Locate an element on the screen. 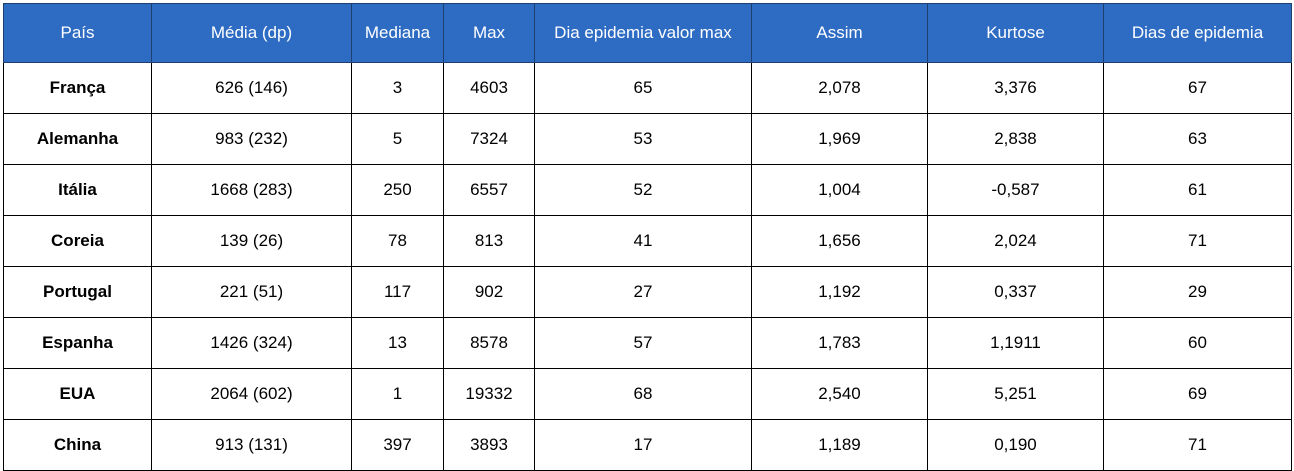  header-cell-kurtosis: Kurtose is located at coordinates (1015, 33).